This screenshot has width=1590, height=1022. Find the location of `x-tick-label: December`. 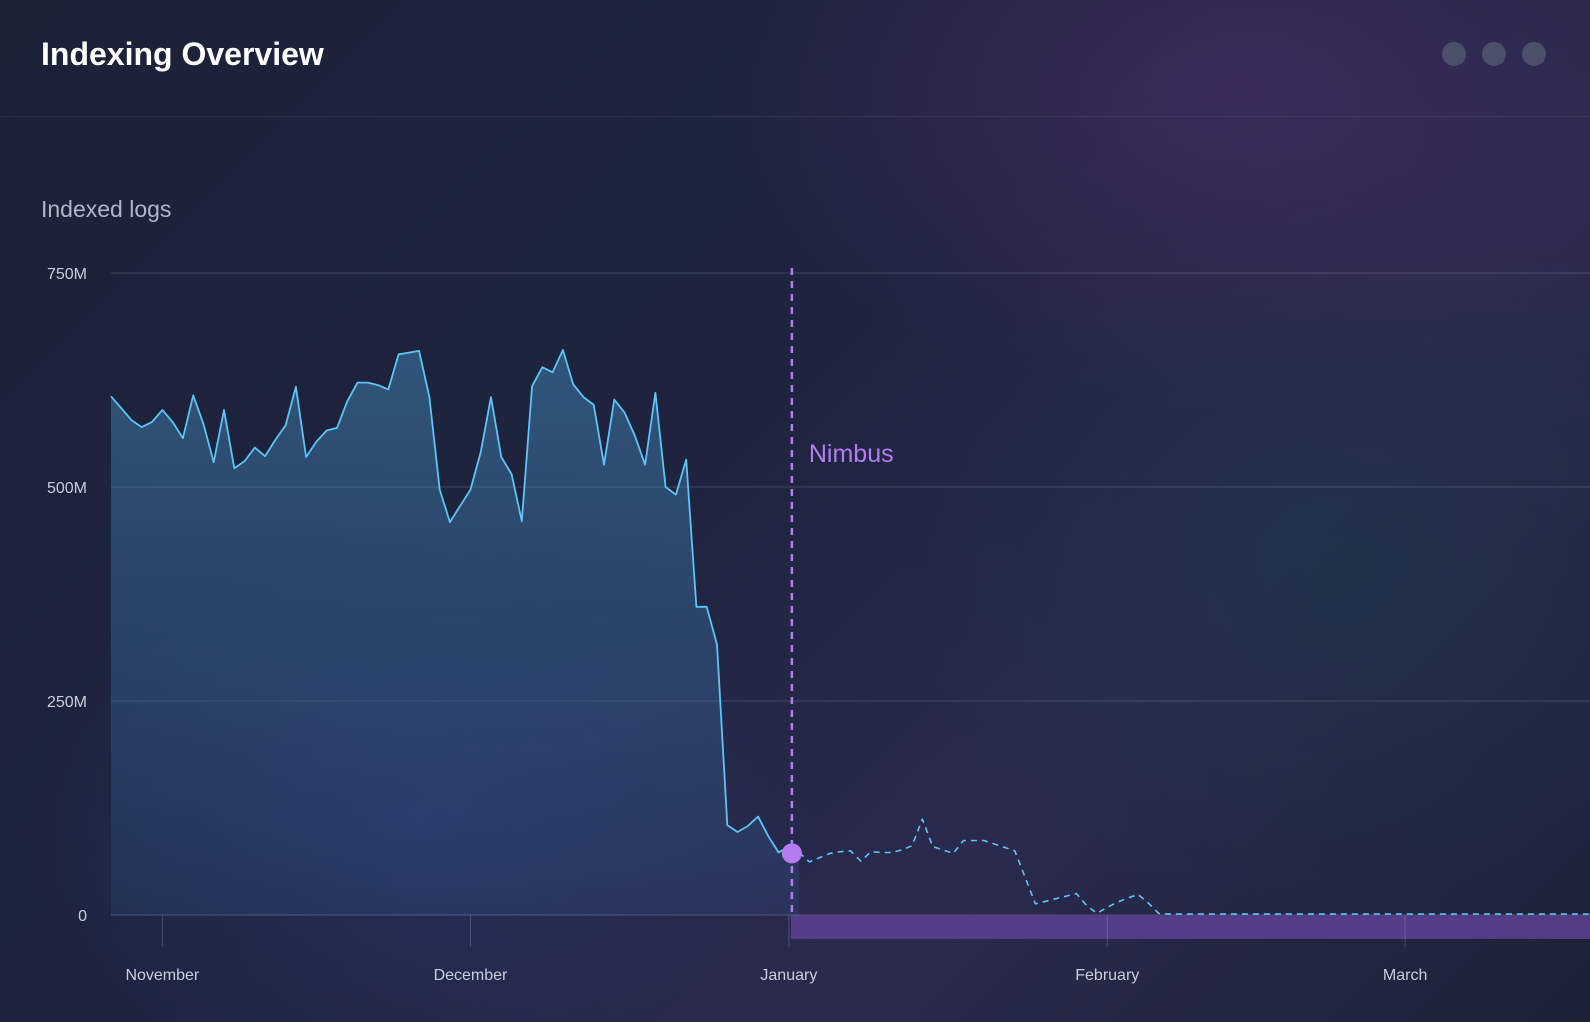

x-tick-label: December is located at coordinates (471, 975).